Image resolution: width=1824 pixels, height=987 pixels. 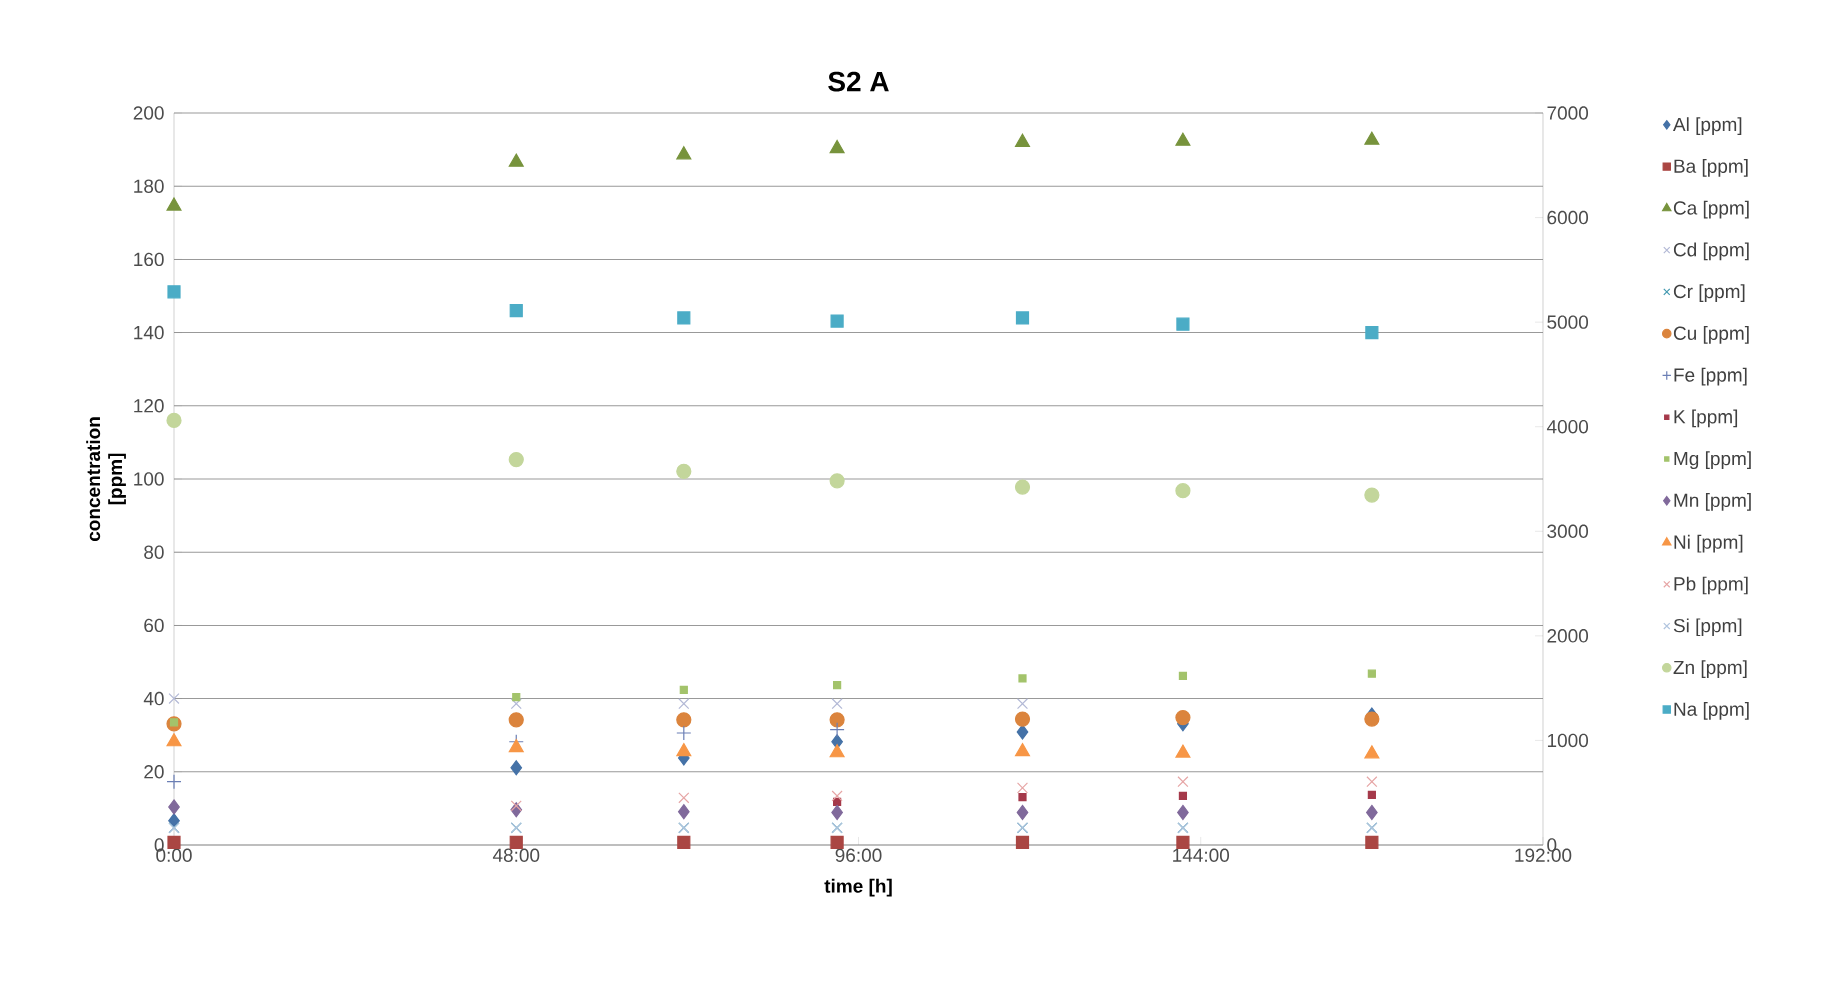 What do you see at coordinates (1706, 418) in the screenshot?
I see `legend-label: K [ppm]` at bounding box center [1706, 418].